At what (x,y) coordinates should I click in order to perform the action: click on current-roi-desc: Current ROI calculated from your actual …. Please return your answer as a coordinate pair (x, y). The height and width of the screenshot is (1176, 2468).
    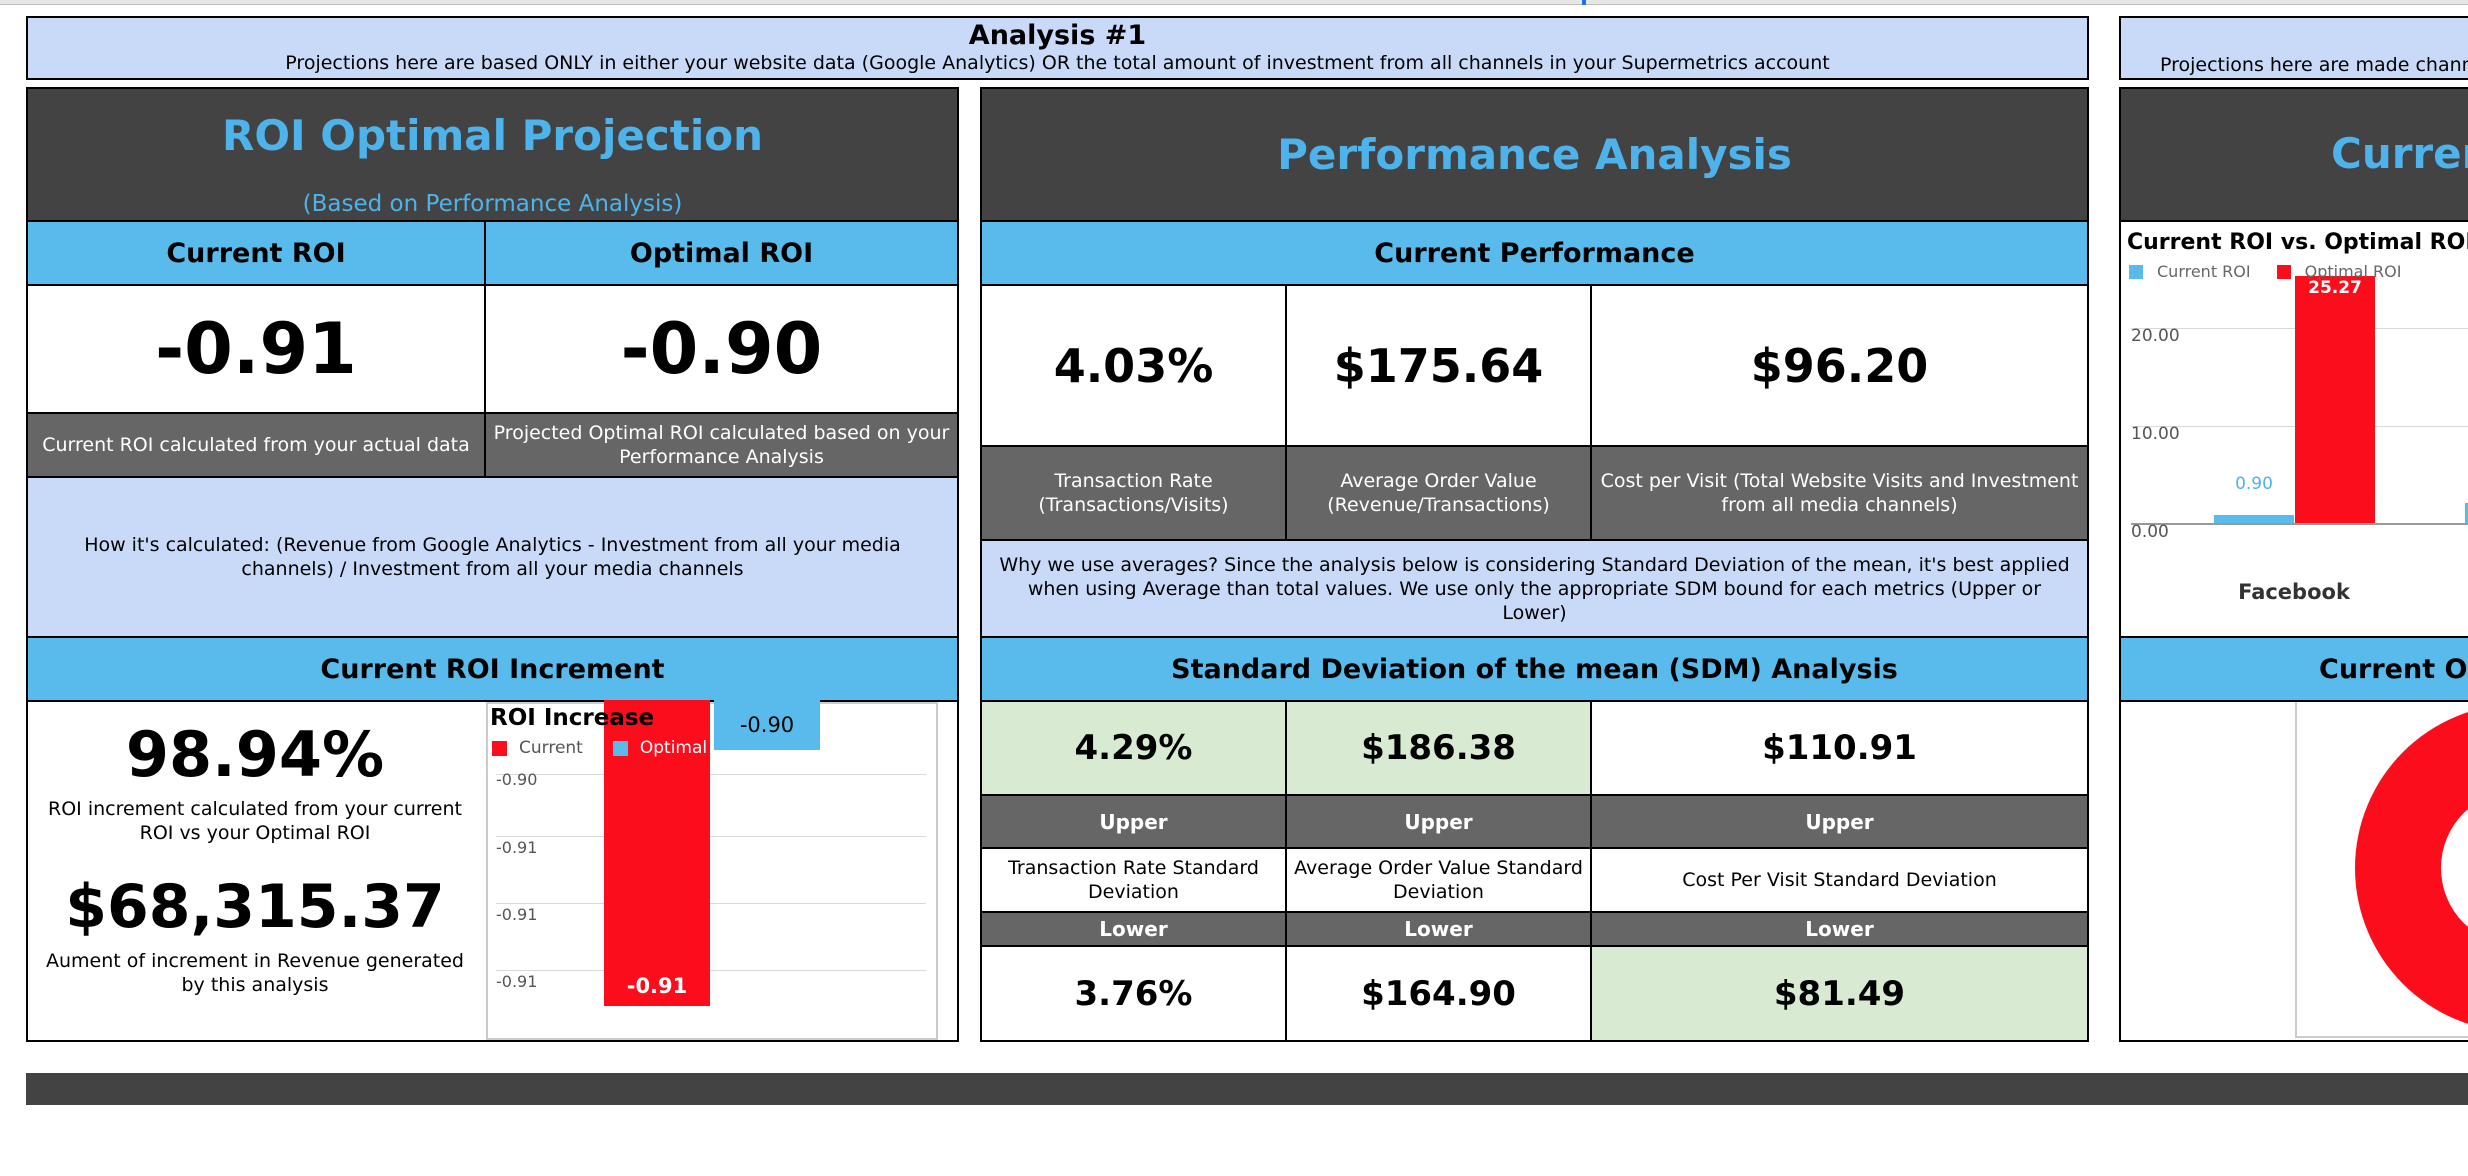
    Looking at the image, I should click on (256, 445).